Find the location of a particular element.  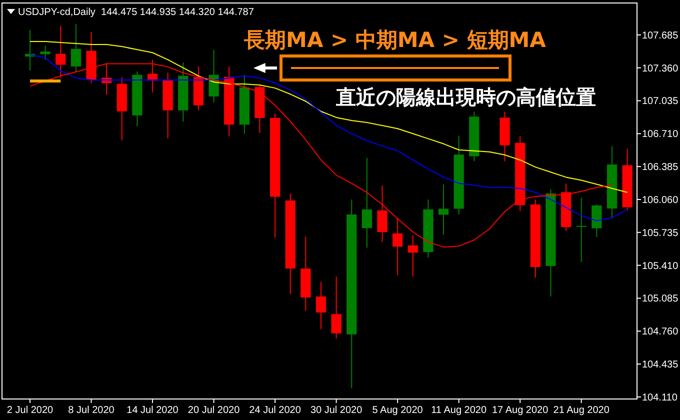

x-tick-label: 11 Aug 2020 is located at coordinates (459, 410).